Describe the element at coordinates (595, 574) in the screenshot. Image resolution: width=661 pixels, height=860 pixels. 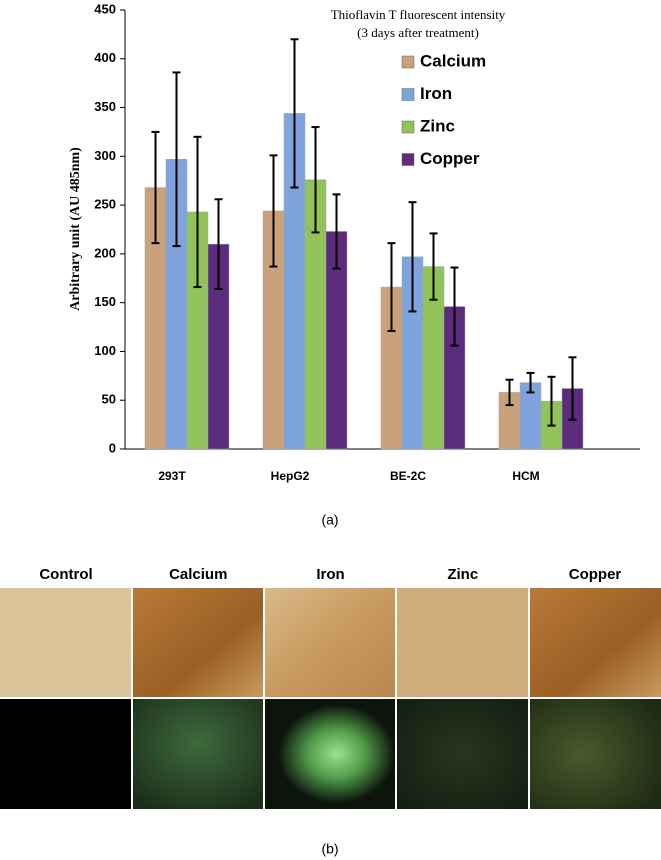
I see `column-label: Copper` at that location.